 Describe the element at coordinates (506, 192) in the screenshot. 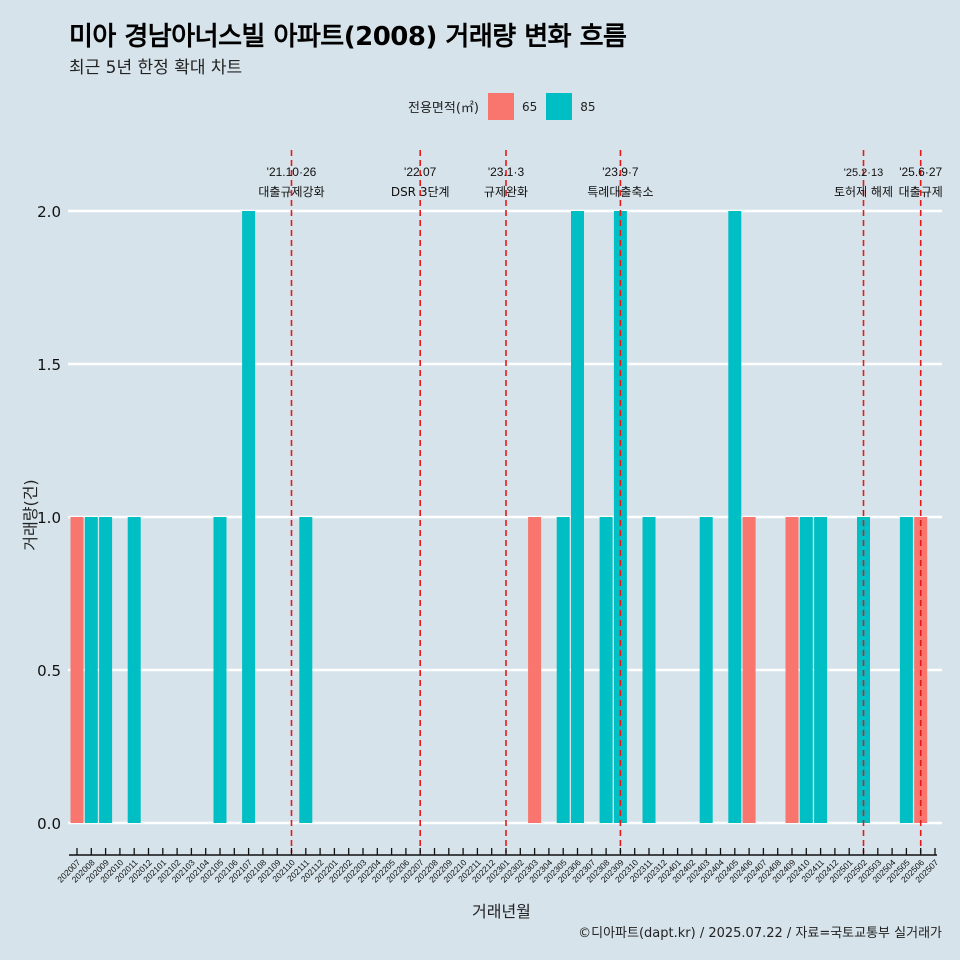

I see `annotation-label: 규제완화` at that location.